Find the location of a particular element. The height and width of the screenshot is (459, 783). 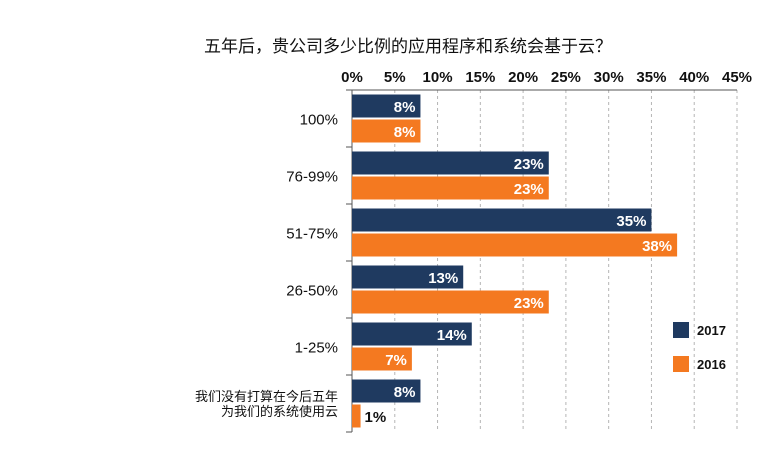

bar-data-label: 38% is located at coordinates (657, 246).